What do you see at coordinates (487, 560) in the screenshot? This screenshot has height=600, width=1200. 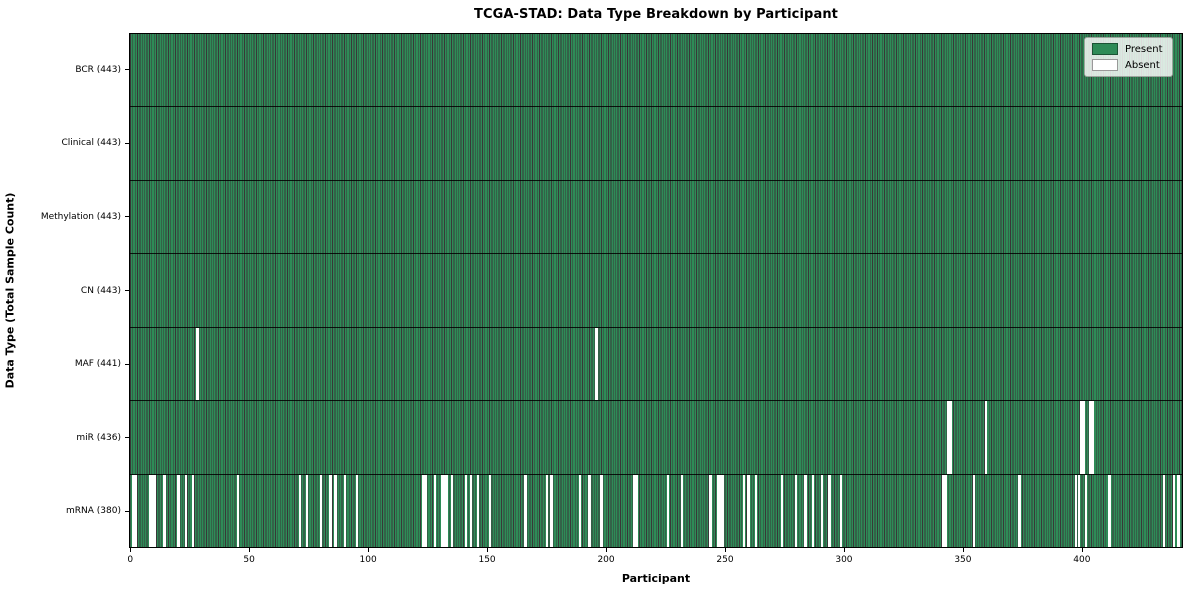 I see `x-tick-label: 150` at bounding box center [487, 560].